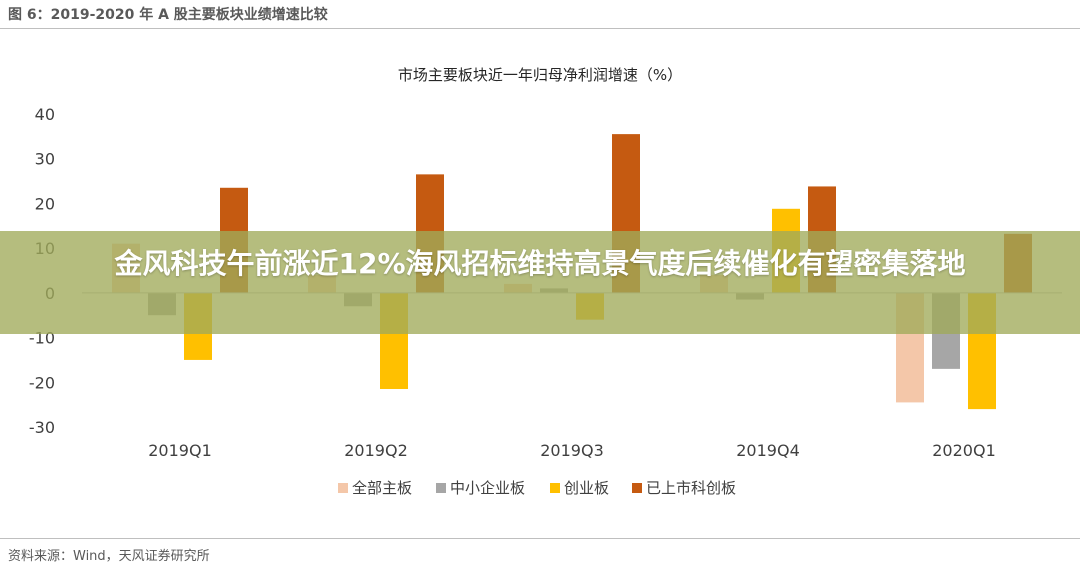 The width and height of the screenshot is (1080, 567). Describe the element at coordinates (42, 427) in the screenshot. I see `y-tick-label: -30` at that location.